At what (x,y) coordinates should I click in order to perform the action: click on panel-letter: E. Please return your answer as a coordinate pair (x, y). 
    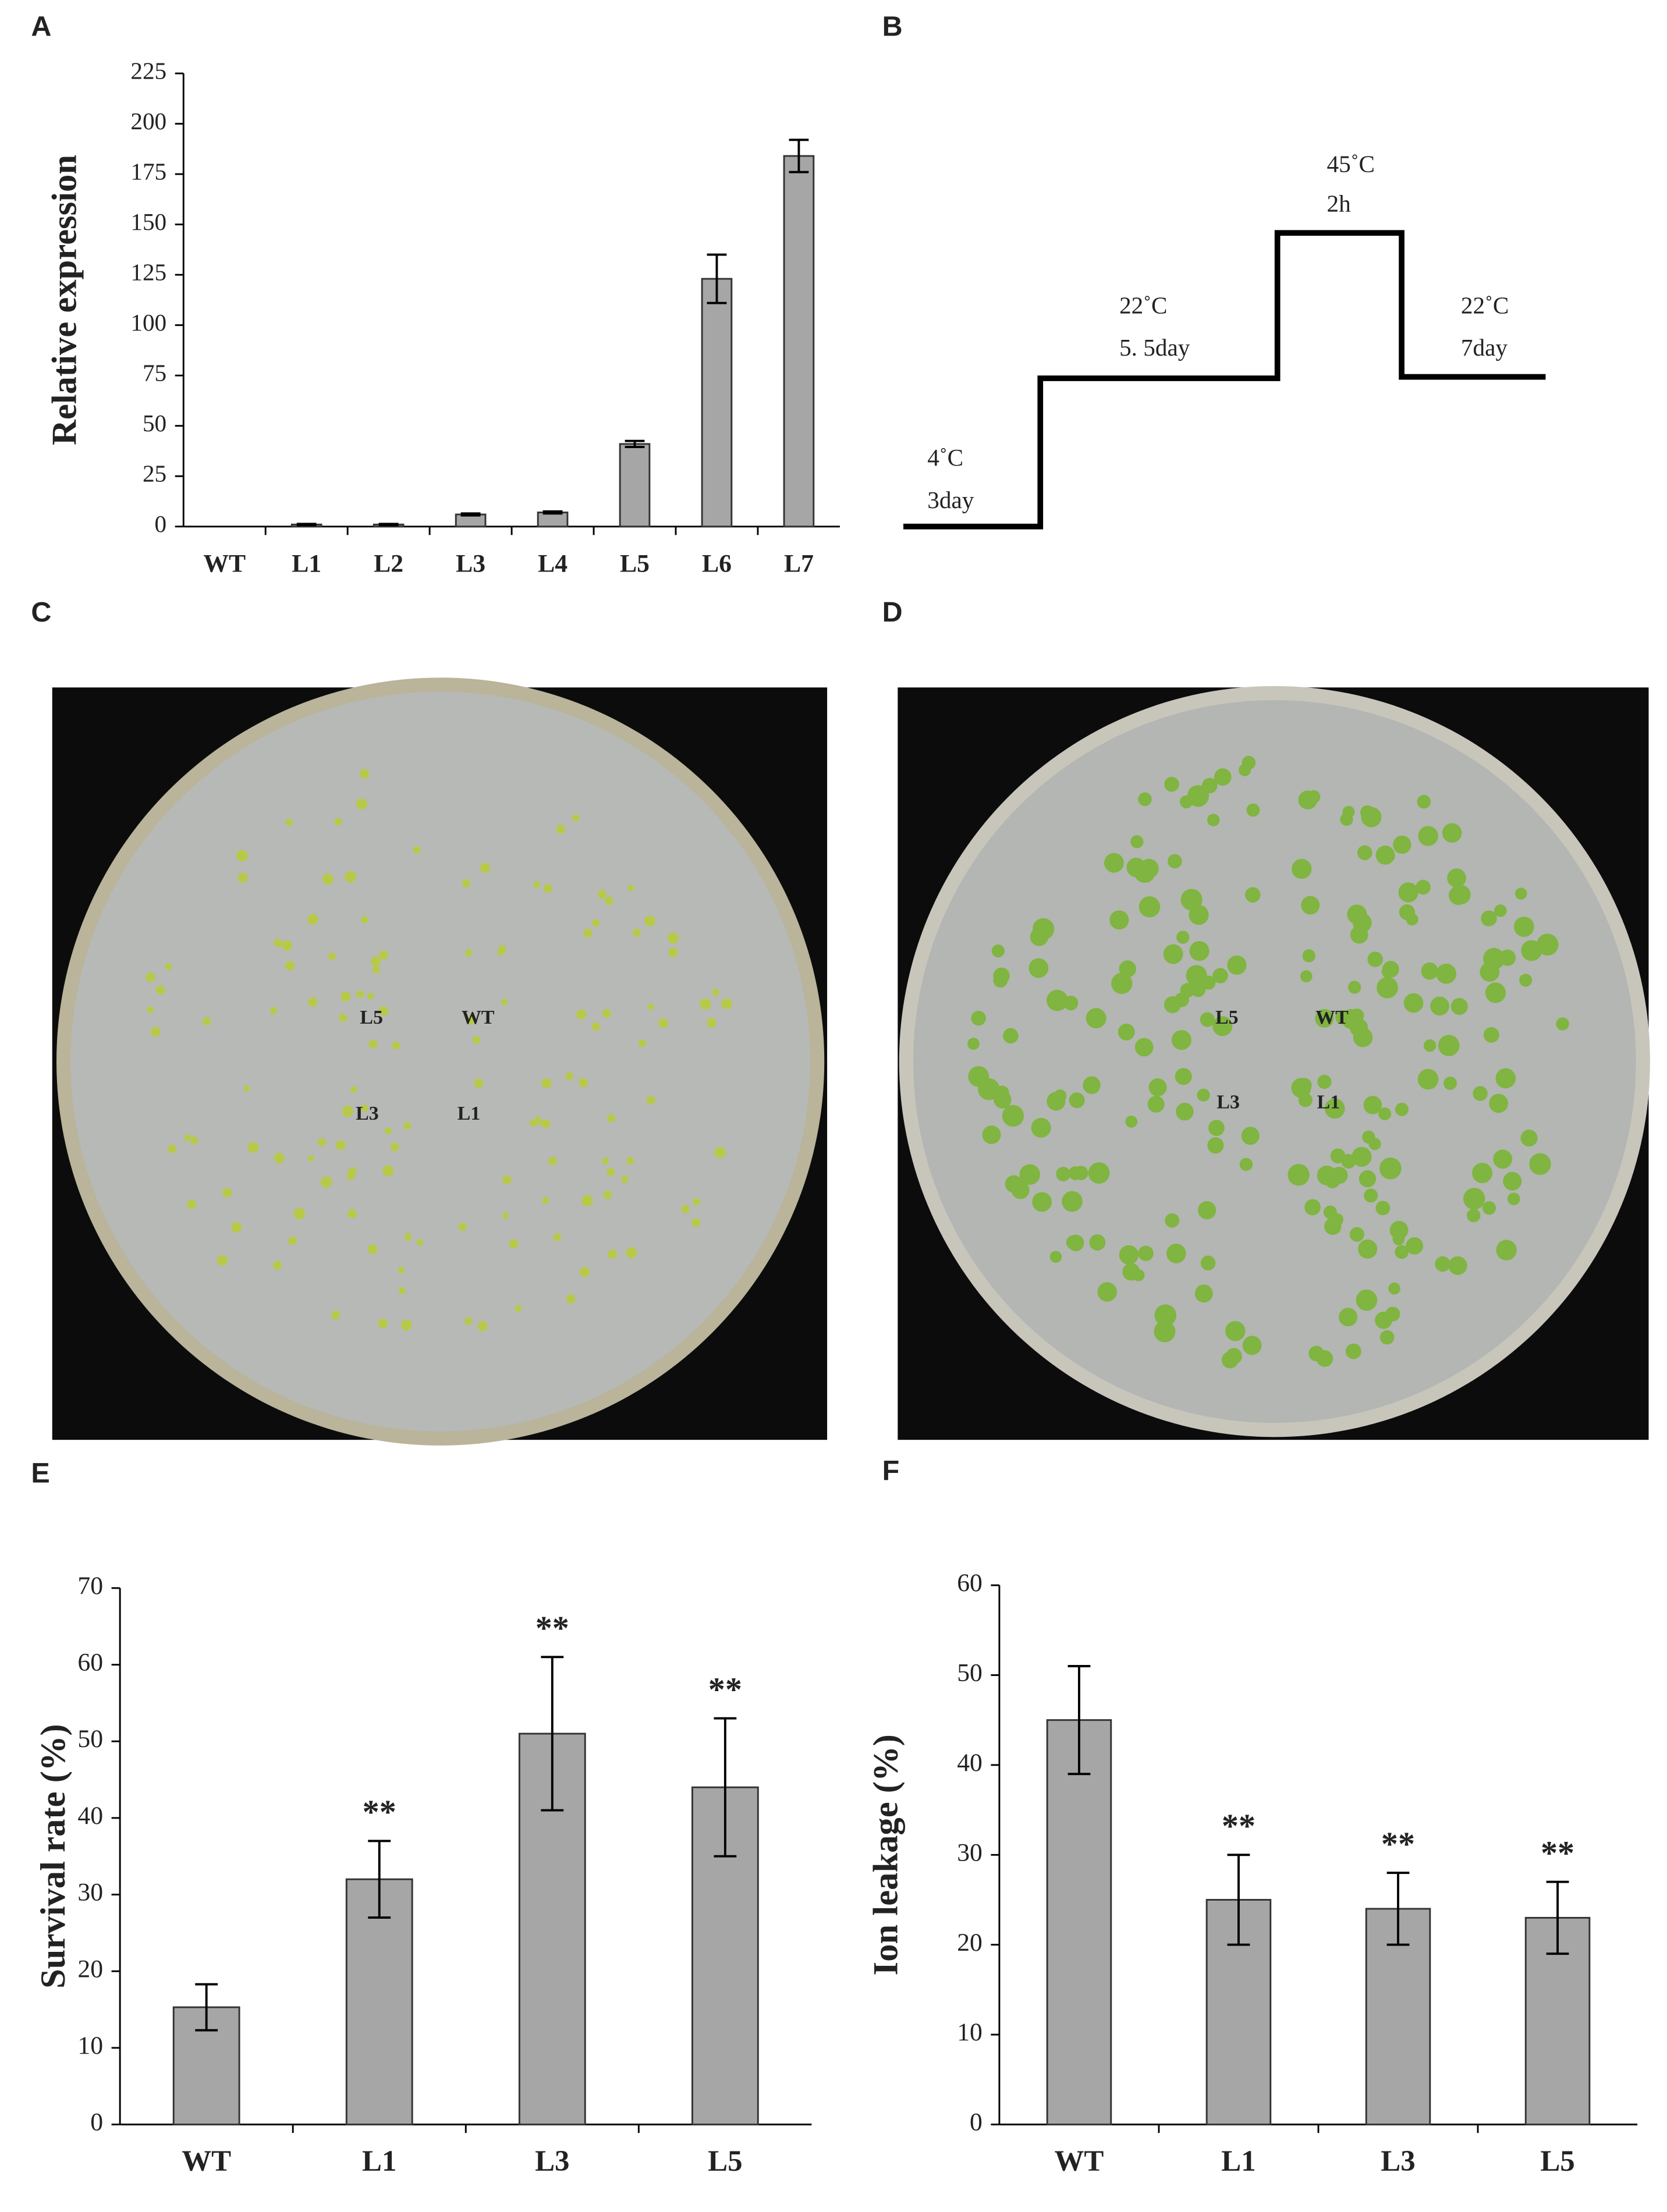
    Looking at the image, I should click on (40, 1473).